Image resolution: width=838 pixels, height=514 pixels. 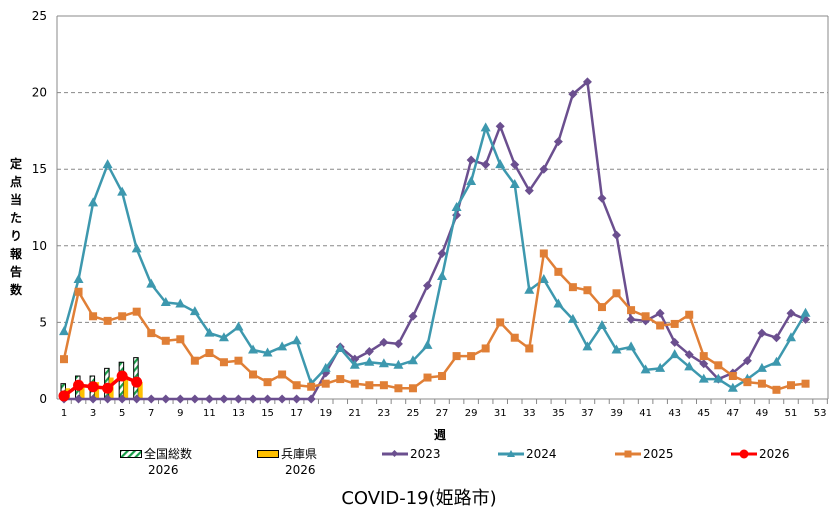 I want to click on x-tick-label: 29, so click(x=471, y=413).